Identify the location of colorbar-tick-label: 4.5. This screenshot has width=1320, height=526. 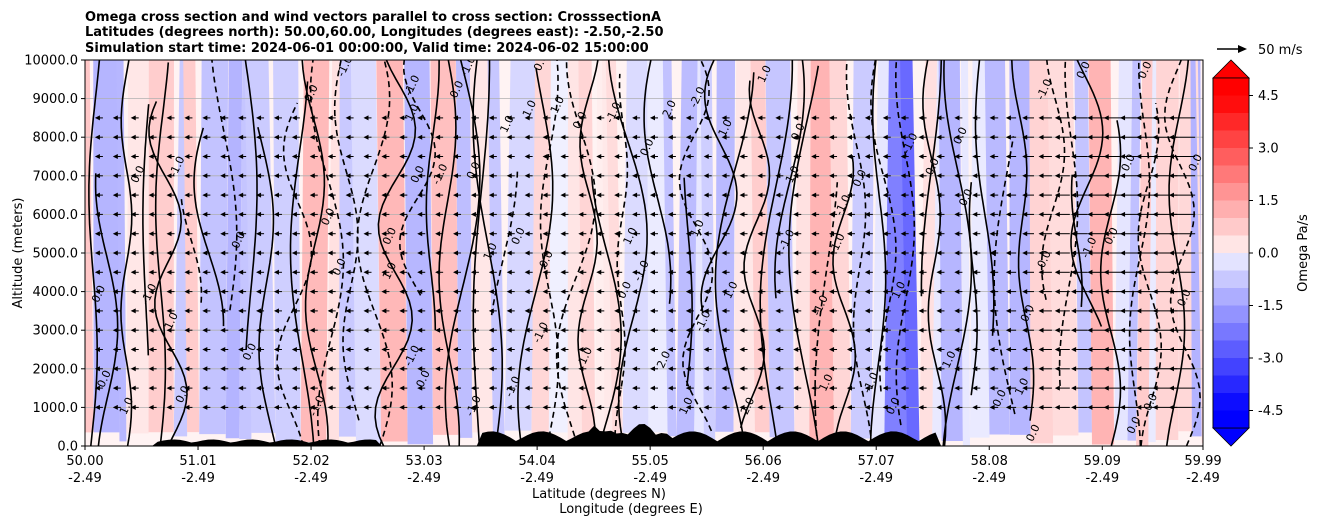
(1268, 96).